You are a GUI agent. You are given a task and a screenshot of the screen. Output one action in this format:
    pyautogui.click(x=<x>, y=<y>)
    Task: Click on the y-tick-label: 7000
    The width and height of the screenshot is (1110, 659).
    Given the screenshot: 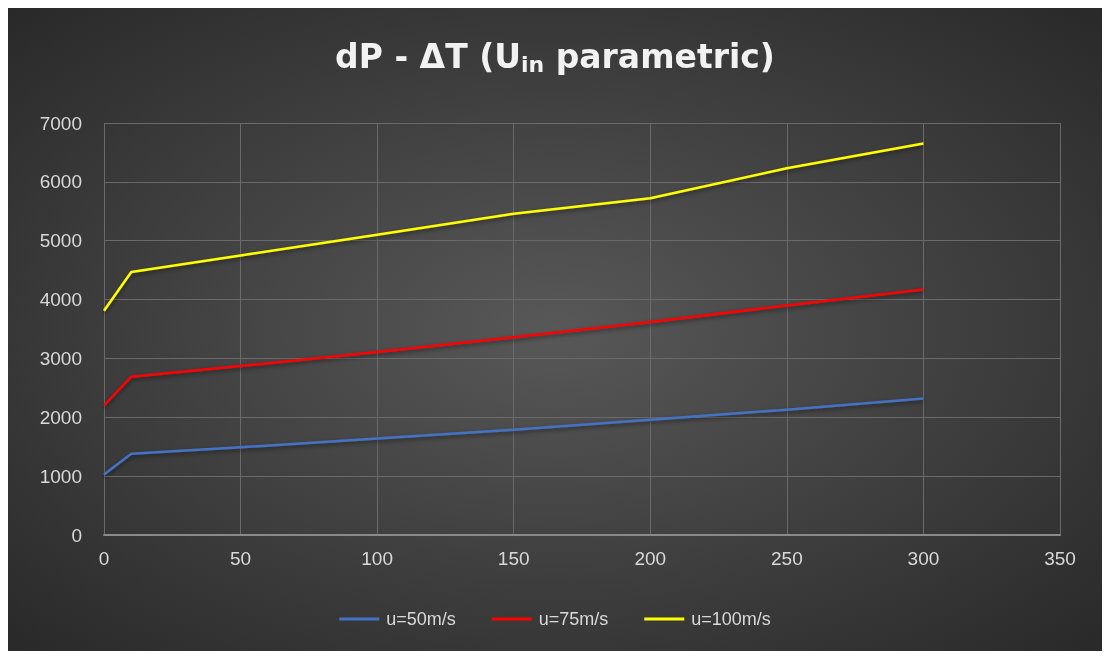 What is the action you would take?
    pyautogui.click(x=60, y=123)
    